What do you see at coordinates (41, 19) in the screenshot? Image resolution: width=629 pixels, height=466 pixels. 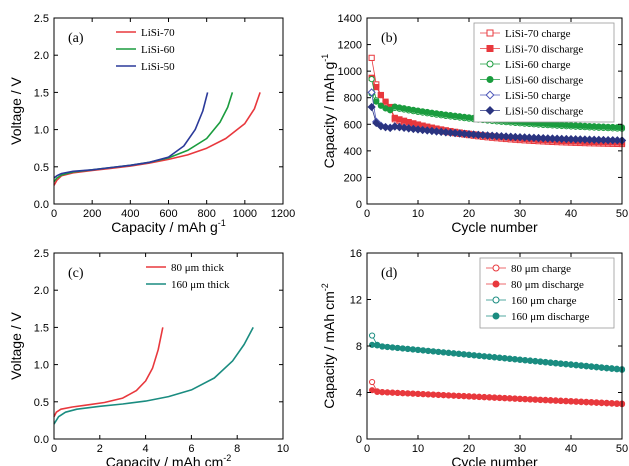 I see `y-tick-label: 2.5` at bounding box center [41, 19].